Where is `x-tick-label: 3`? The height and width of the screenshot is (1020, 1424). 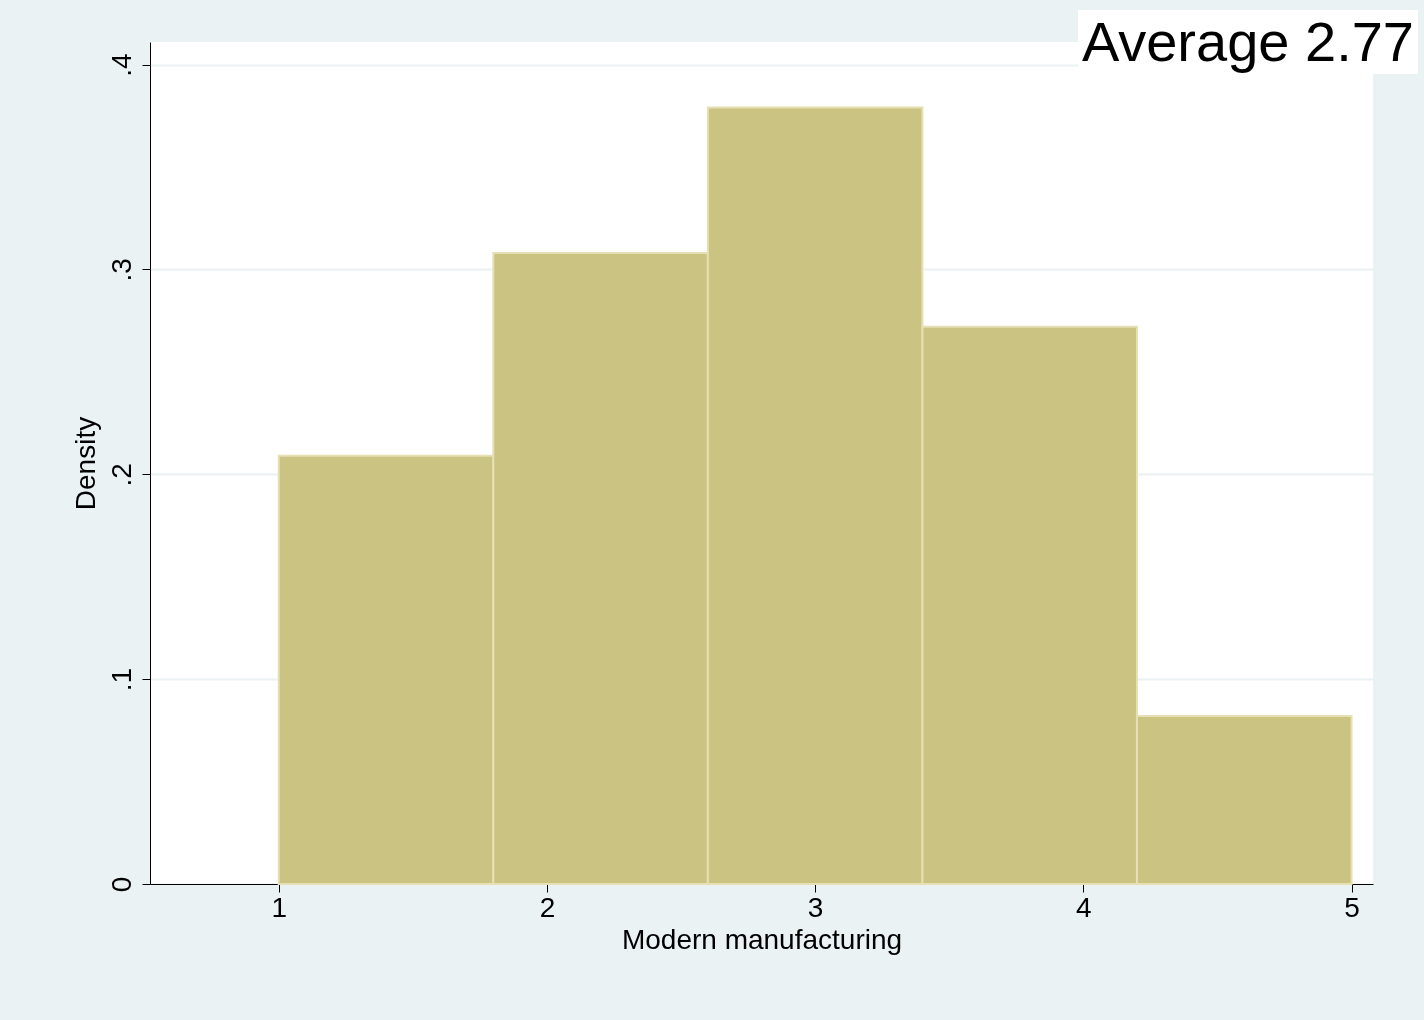 x-tick-label: 3 is located at coordinates (815, 907).